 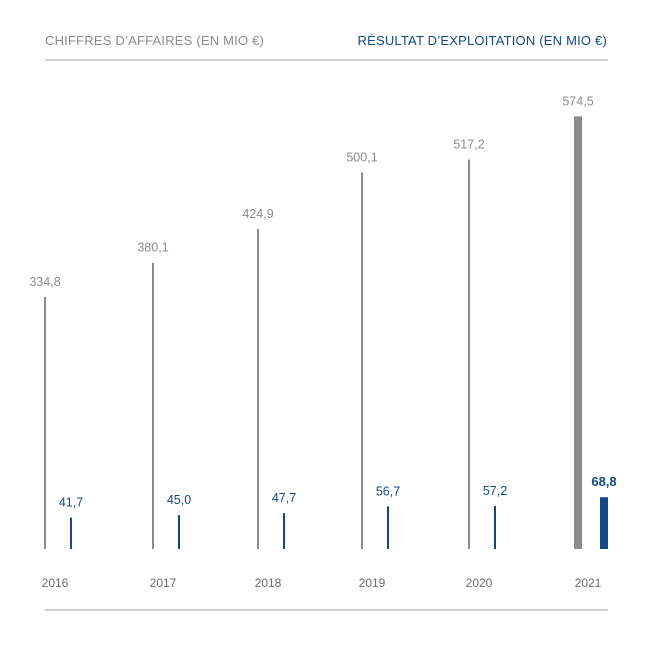 I want to click on operating-result-bar-2017, so click(x=179, y=532).